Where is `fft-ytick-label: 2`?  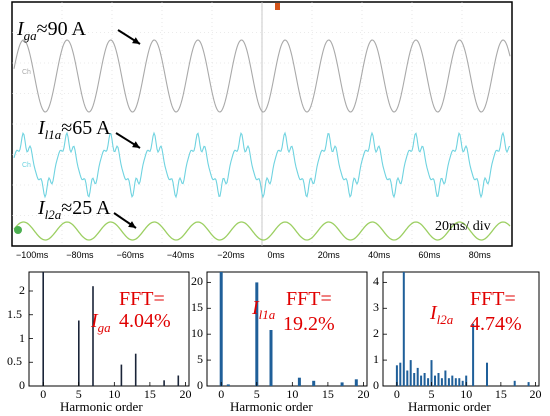 fft-ytick-label: 2 is located at coordinates (376, 333).